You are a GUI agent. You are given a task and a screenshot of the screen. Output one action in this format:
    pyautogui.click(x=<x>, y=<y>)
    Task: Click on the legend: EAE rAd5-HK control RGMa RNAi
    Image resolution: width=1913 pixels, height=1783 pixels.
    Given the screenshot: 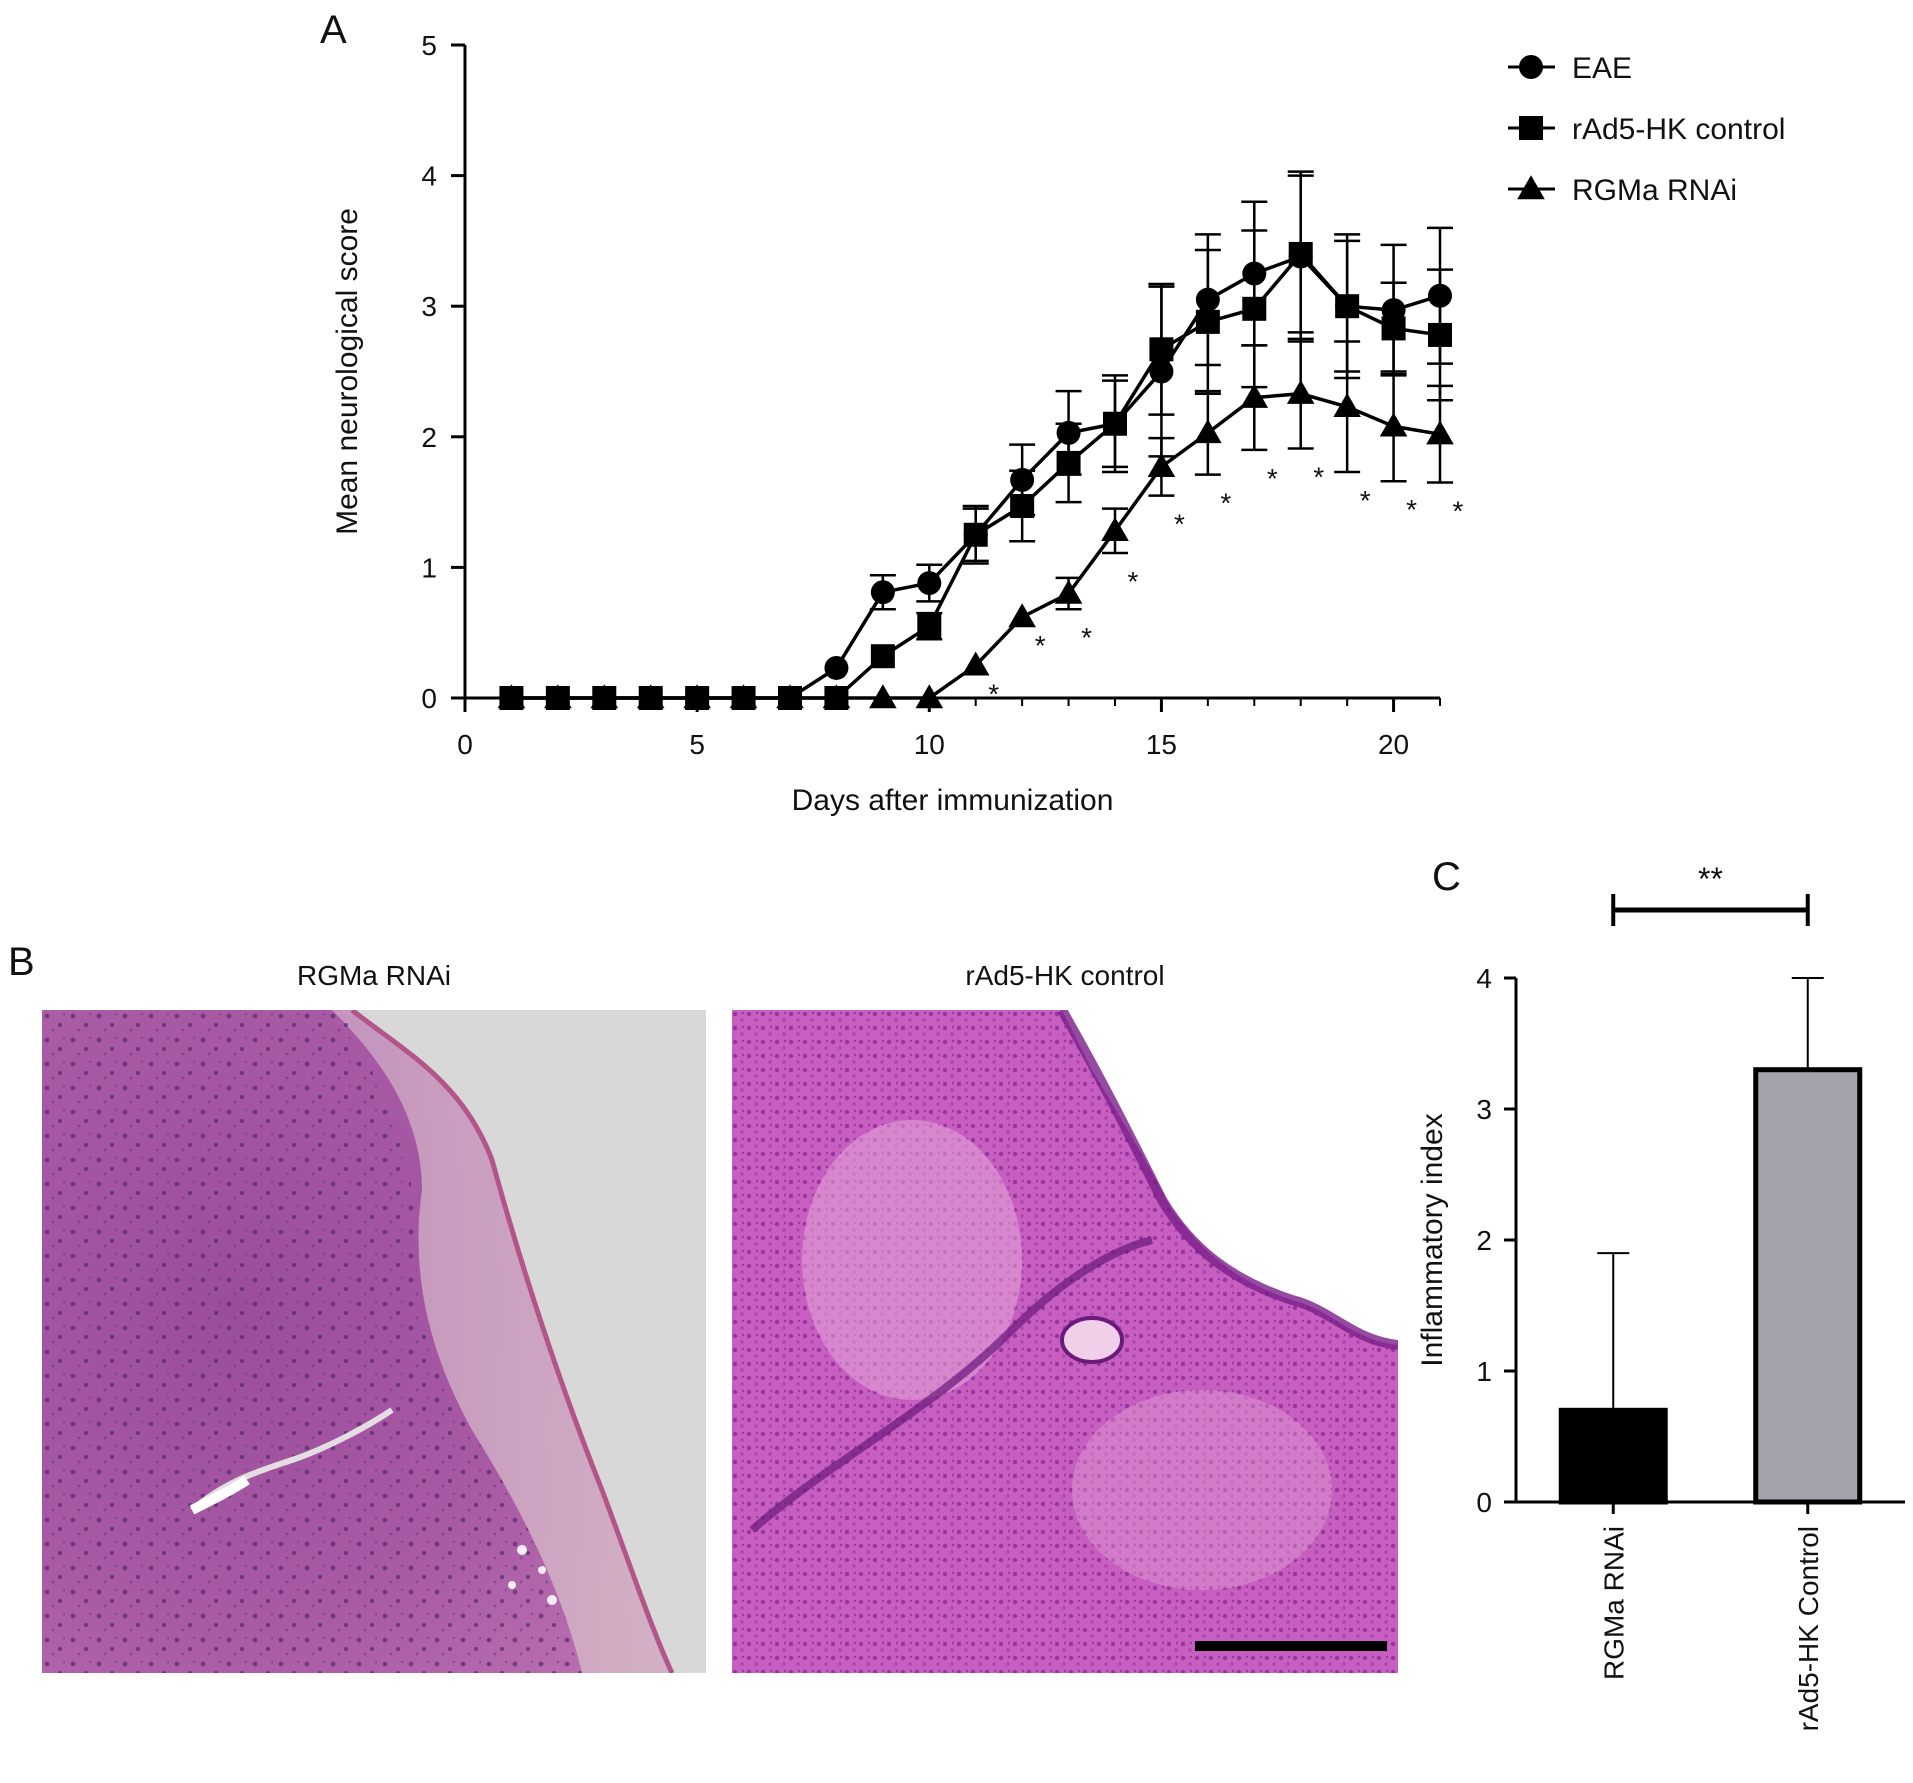 What is the action you would take?
    pyautogui.click(x=1646, y=129)
    